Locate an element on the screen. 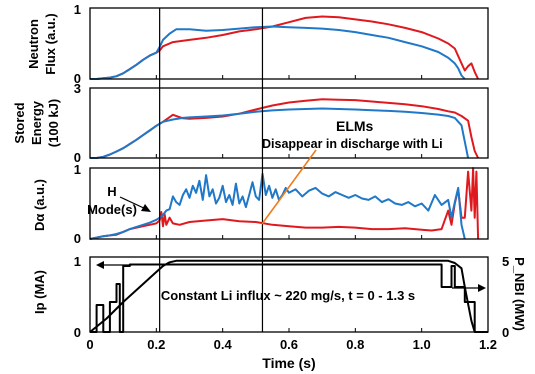 Image resolution: width=535 pixels, height=374 pixels. hmode-line1: H is located at coordinates (111, 191).